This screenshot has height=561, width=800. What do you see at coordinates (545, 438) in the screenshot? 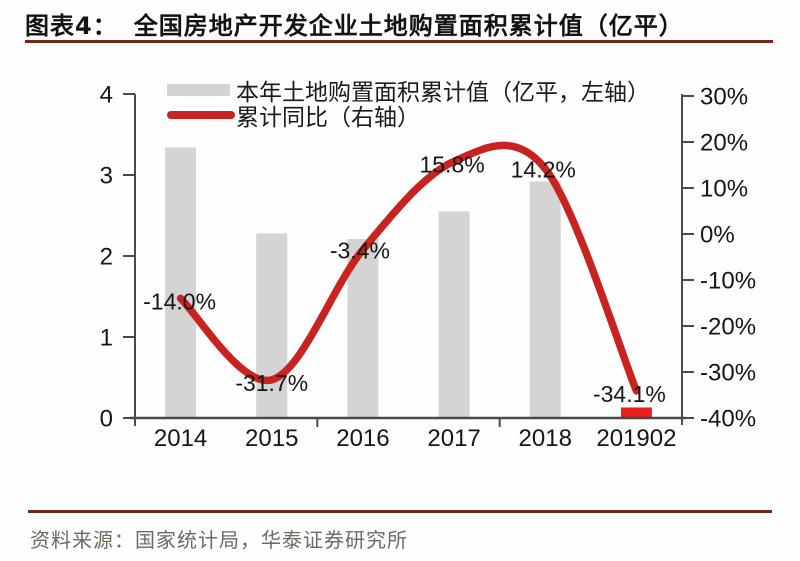
I see `x-axis-label: 2018` at bounding box center [545, 438].